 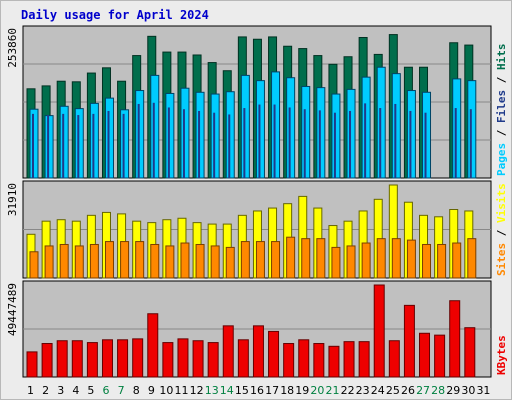 I want to click on legend-entry-kbytes: KBytes, so click(x=501, y=355).